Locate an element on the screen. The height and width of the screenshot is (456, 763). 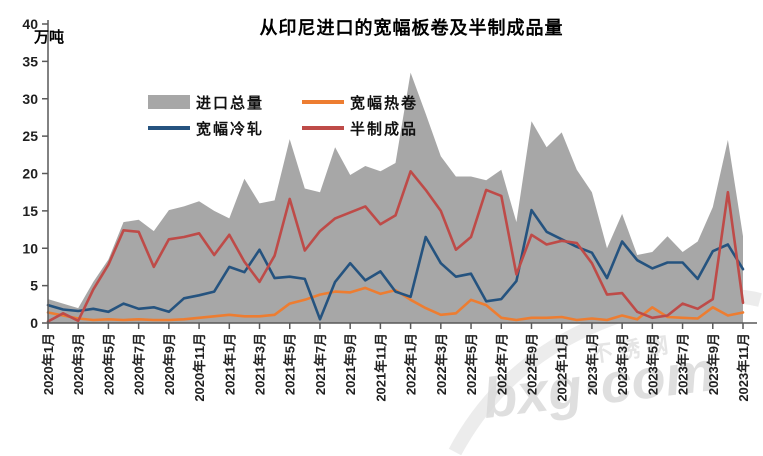
legend-label-cold-rolled: 宽幅冷轧 is located at coordinates (230, 129).